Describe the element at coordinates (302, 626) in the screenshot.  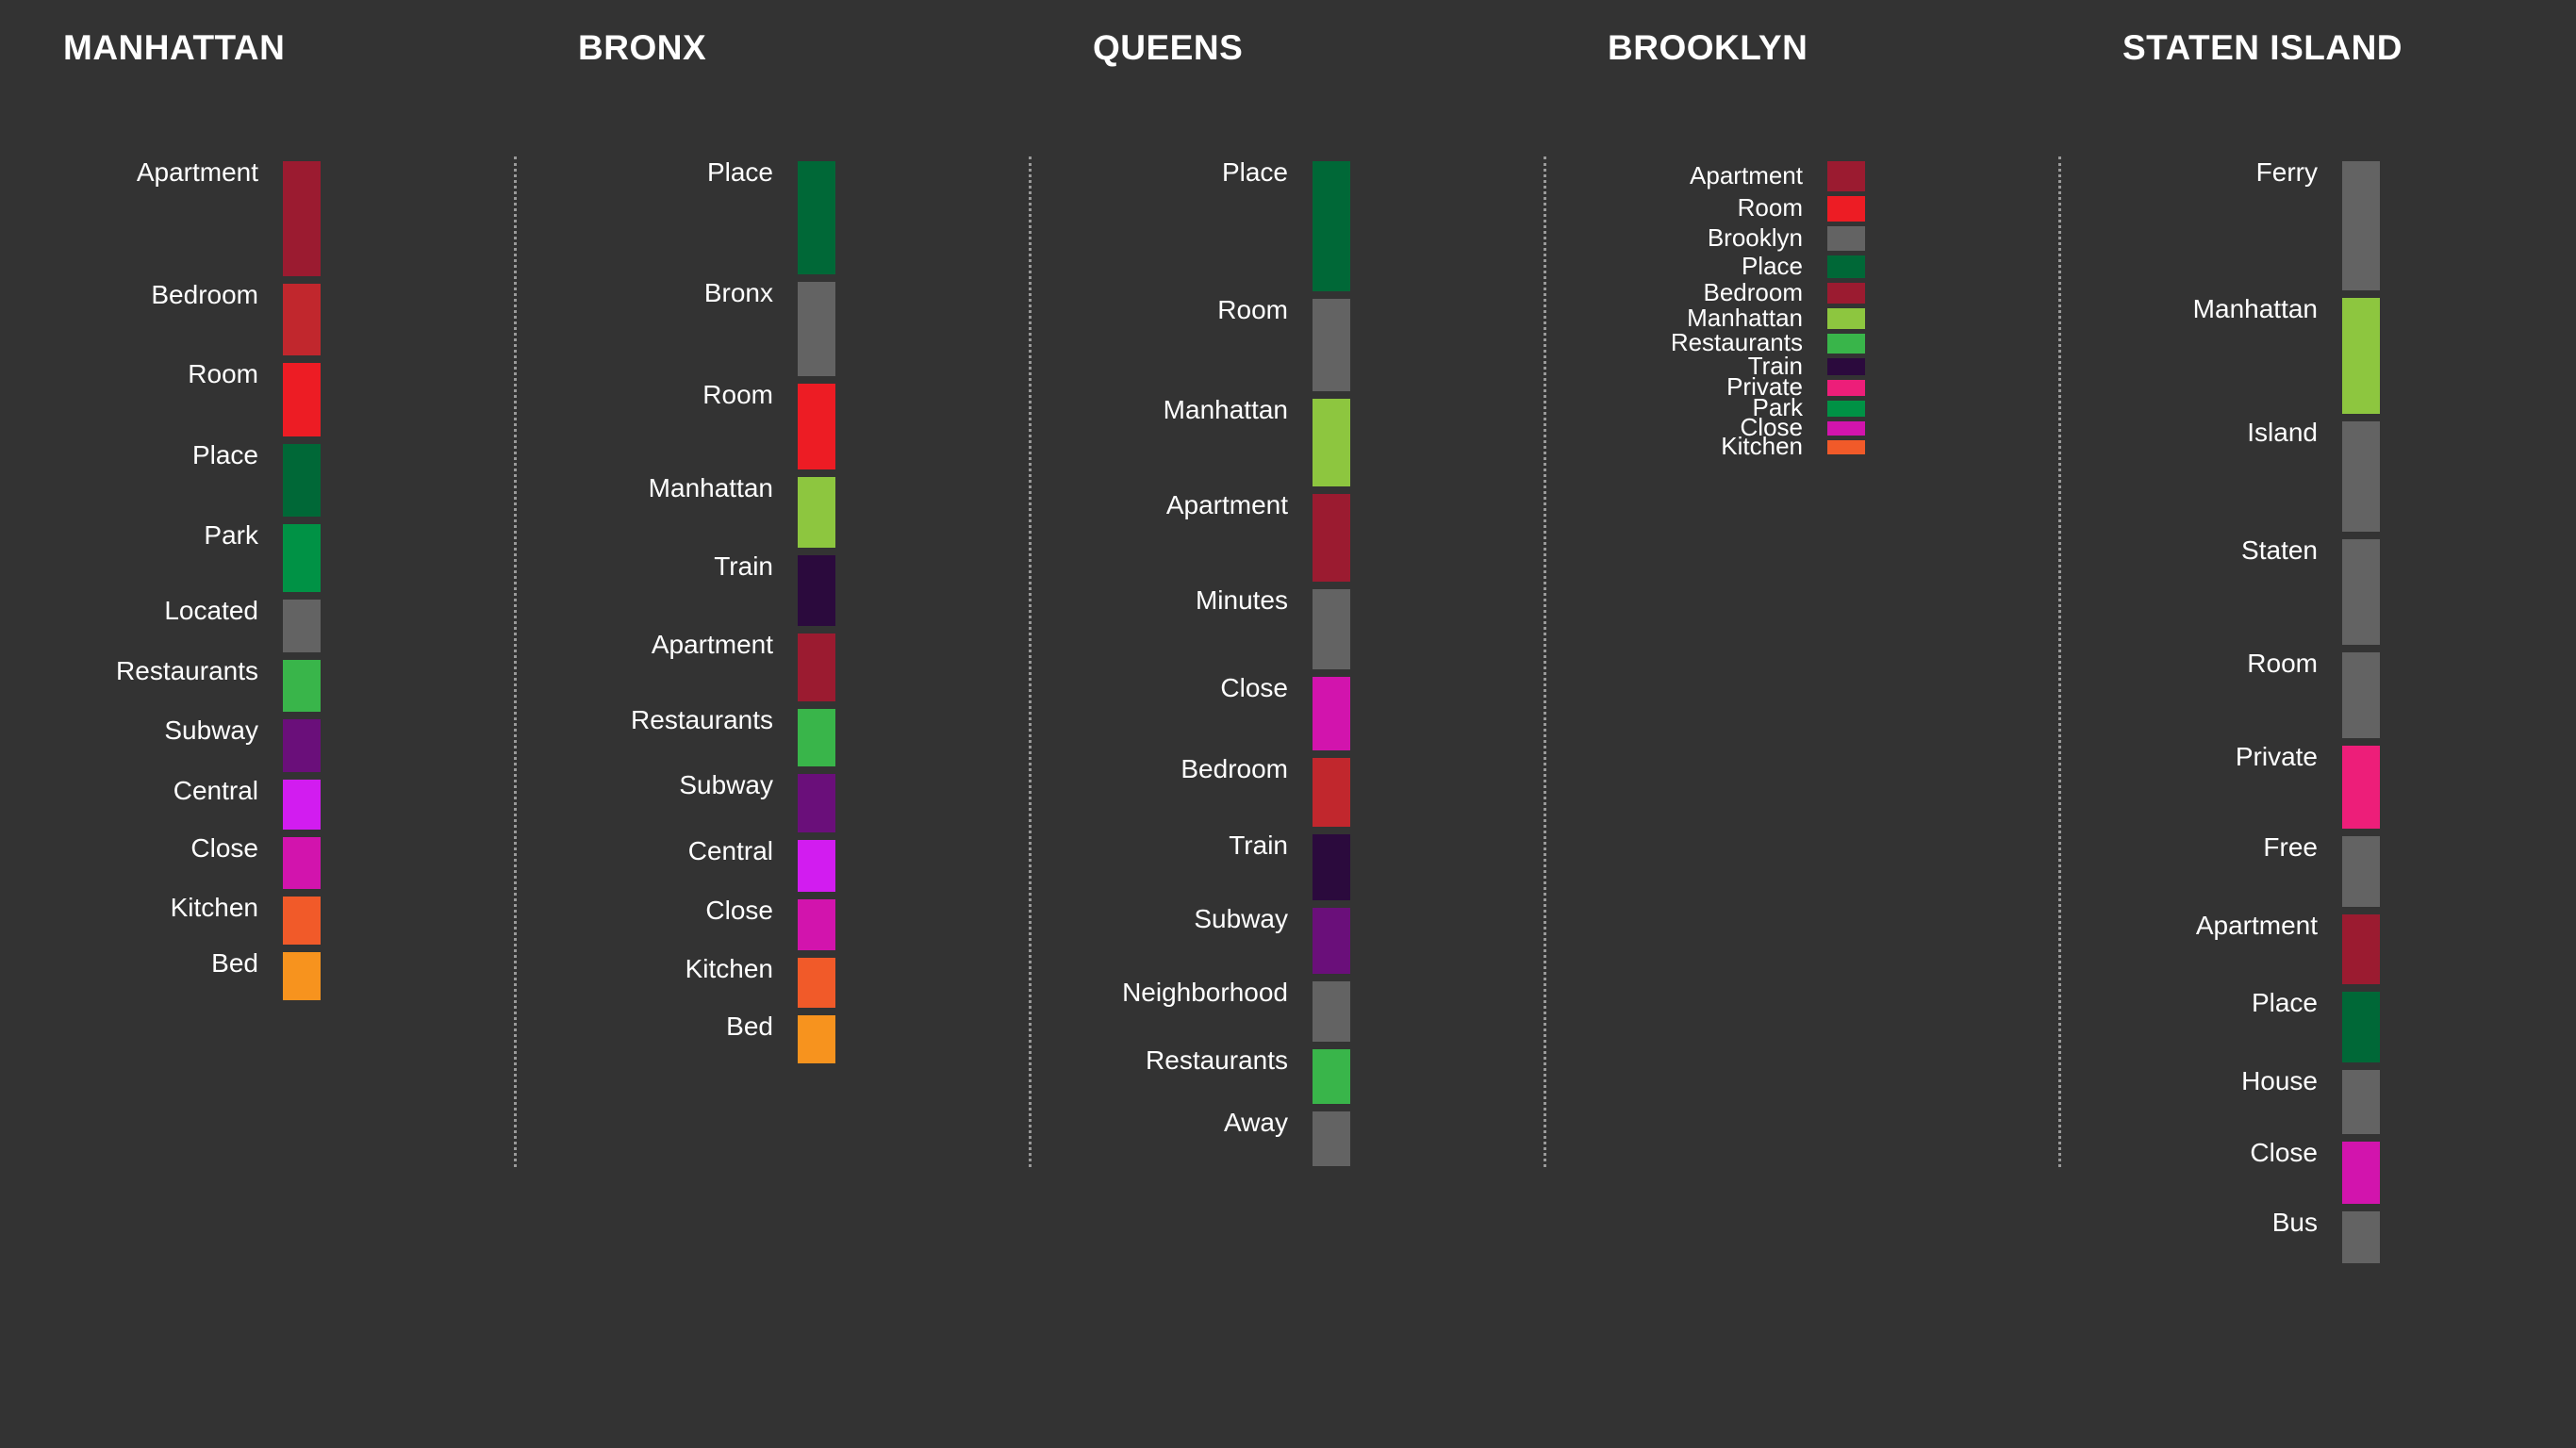
I see `term-bar-located` at that location.